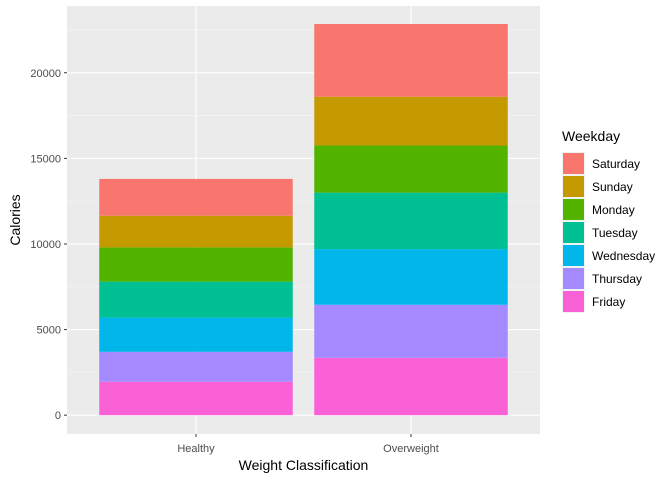 Image resolution: width=672 pixels, height=485 pixels. Describe the element at coordinates (411, 331) in the screenshot. I see `bar-segment-overweight-thursday` at that location.